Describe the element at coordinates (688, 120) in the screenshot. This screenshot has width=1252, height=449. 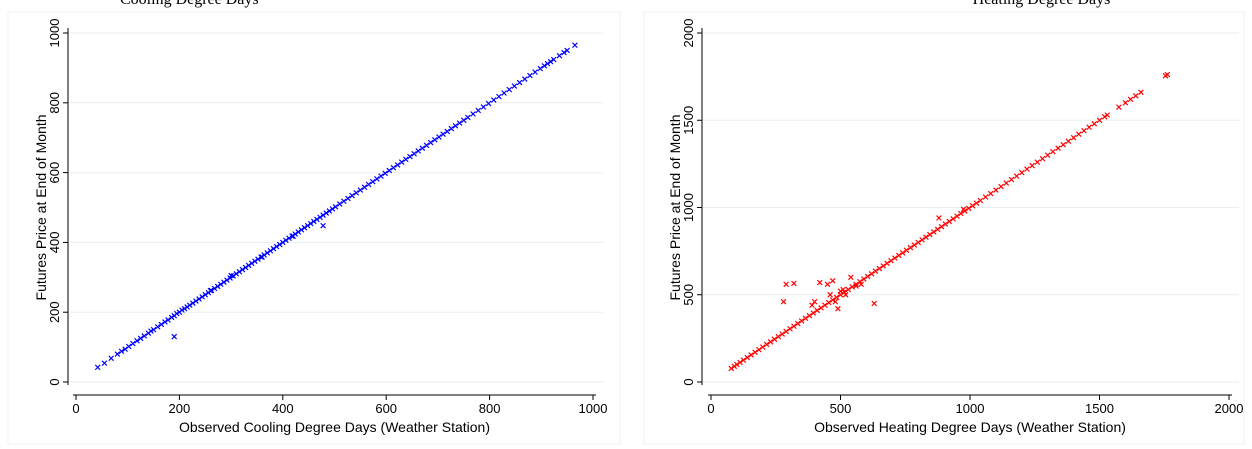
I see `y-tick-label: 1500` at that location.